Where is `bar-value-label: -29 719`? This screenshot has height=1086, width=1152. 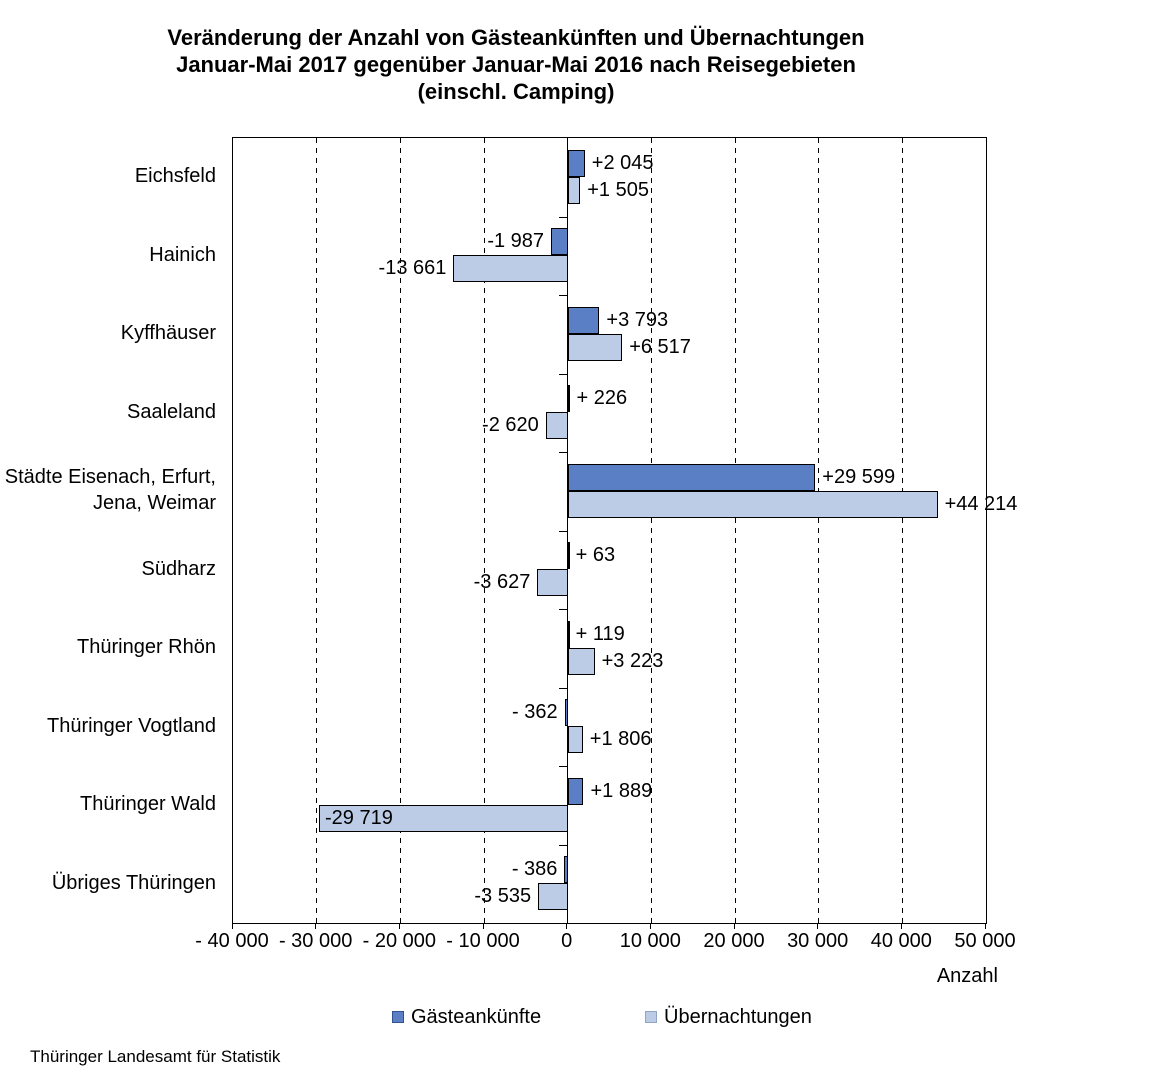
bar-value-label: -29 719 is located at coordinates (359, 817).